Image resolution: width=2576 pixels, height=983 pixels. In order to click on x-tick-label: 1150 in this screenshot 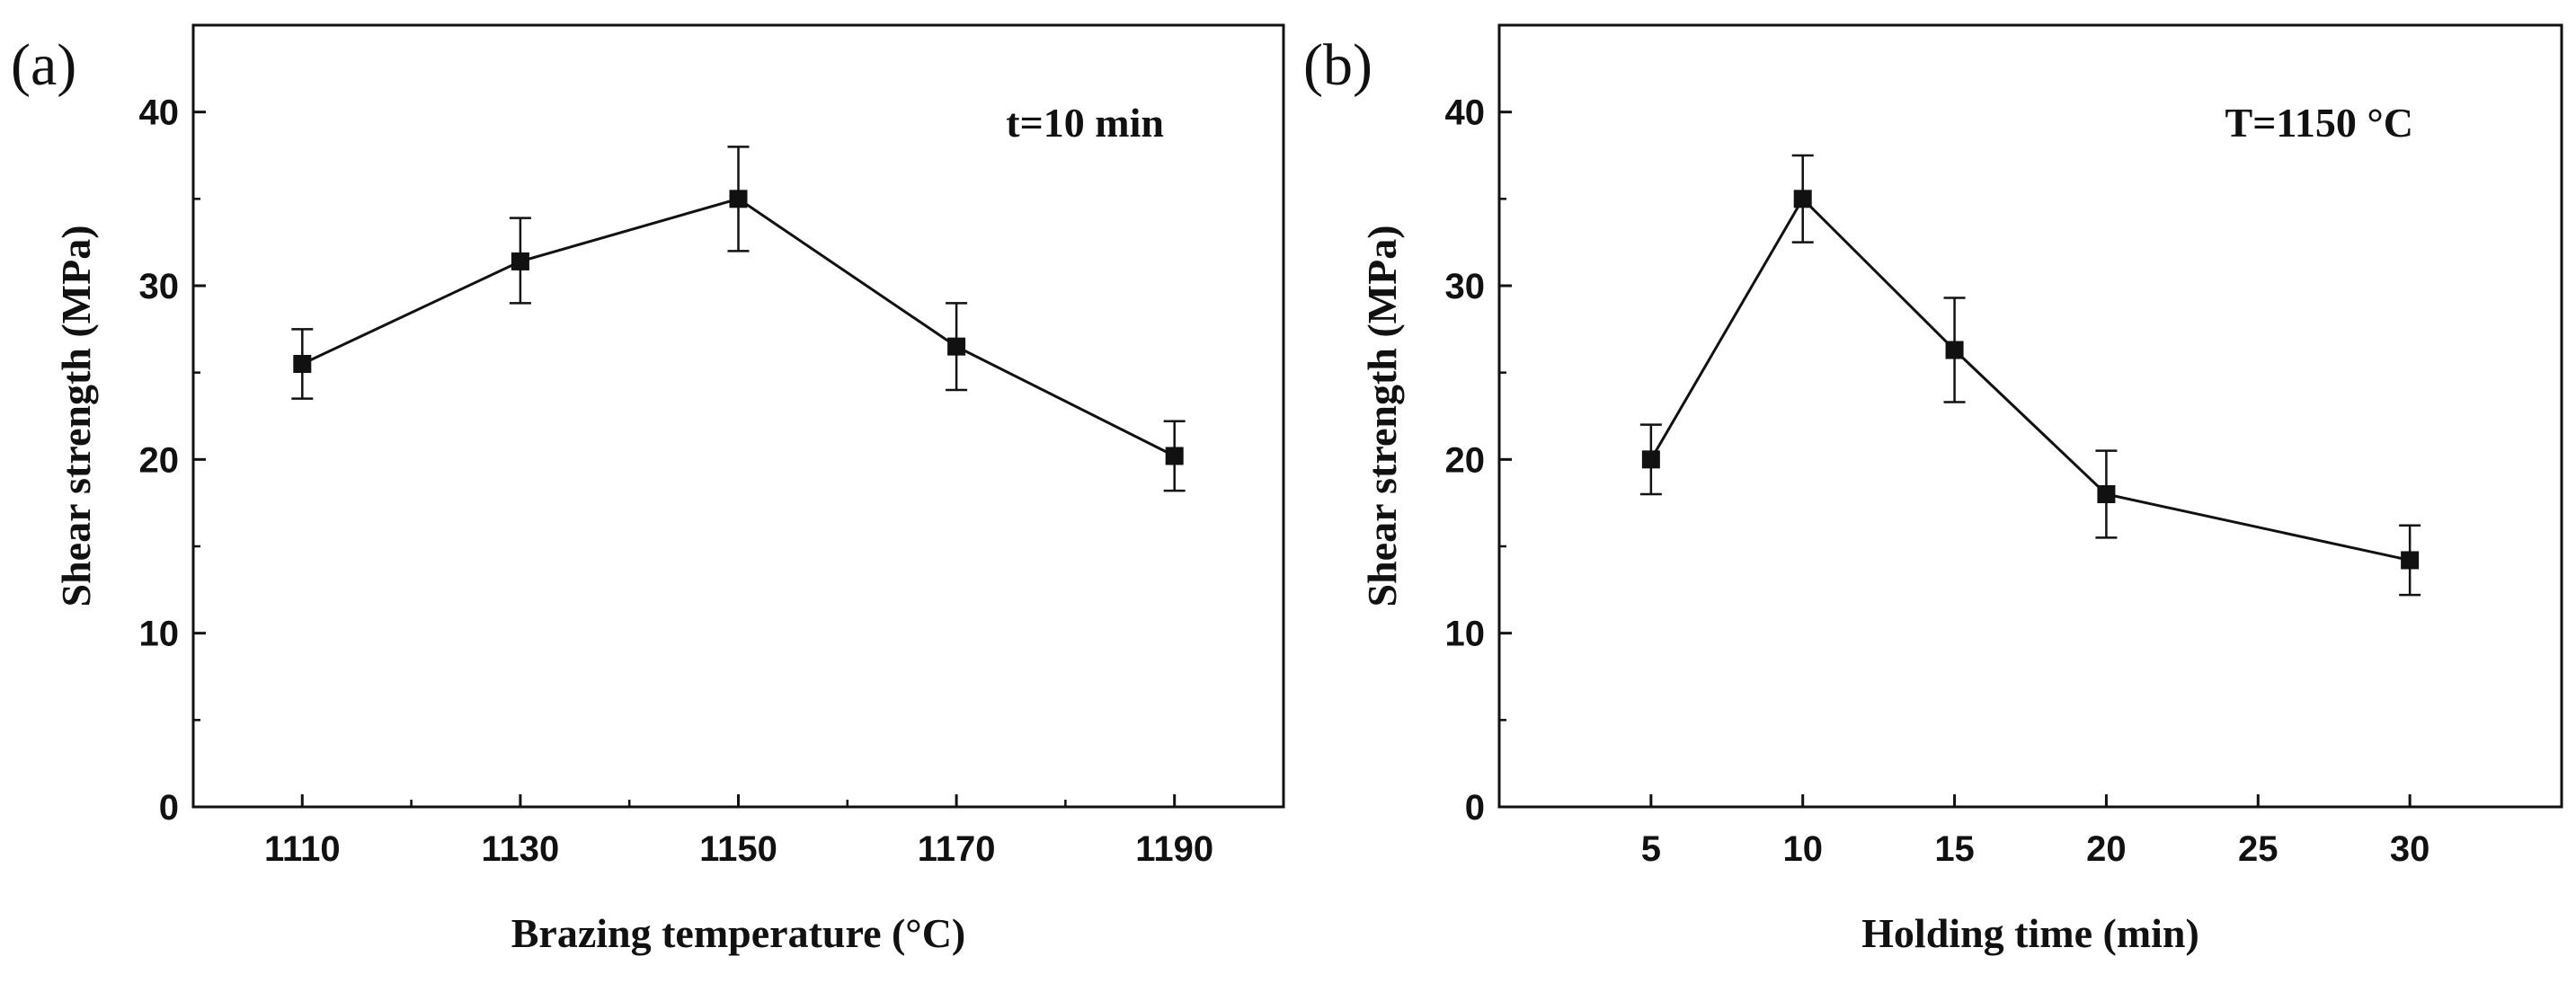, I will do `click(738, 849)`.